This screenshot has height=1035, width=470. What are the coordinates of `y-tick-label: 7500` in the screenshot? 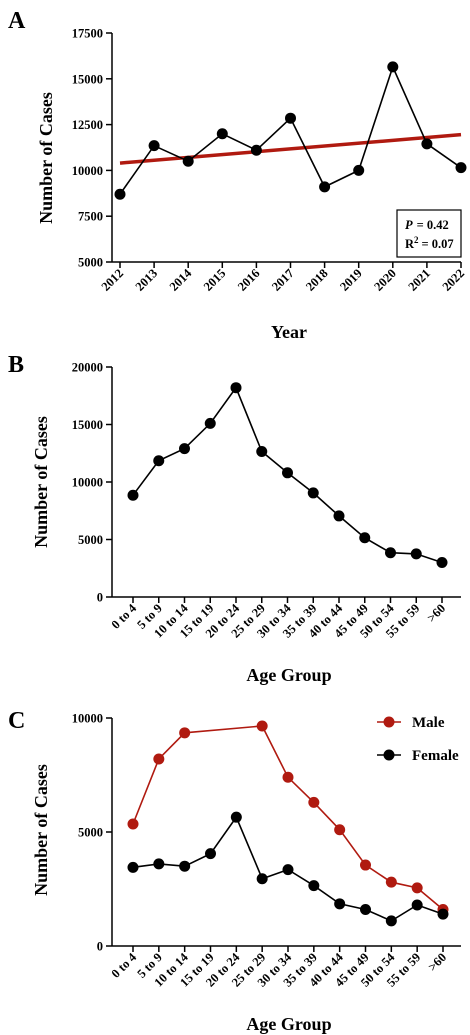 It's located at (90, 217).